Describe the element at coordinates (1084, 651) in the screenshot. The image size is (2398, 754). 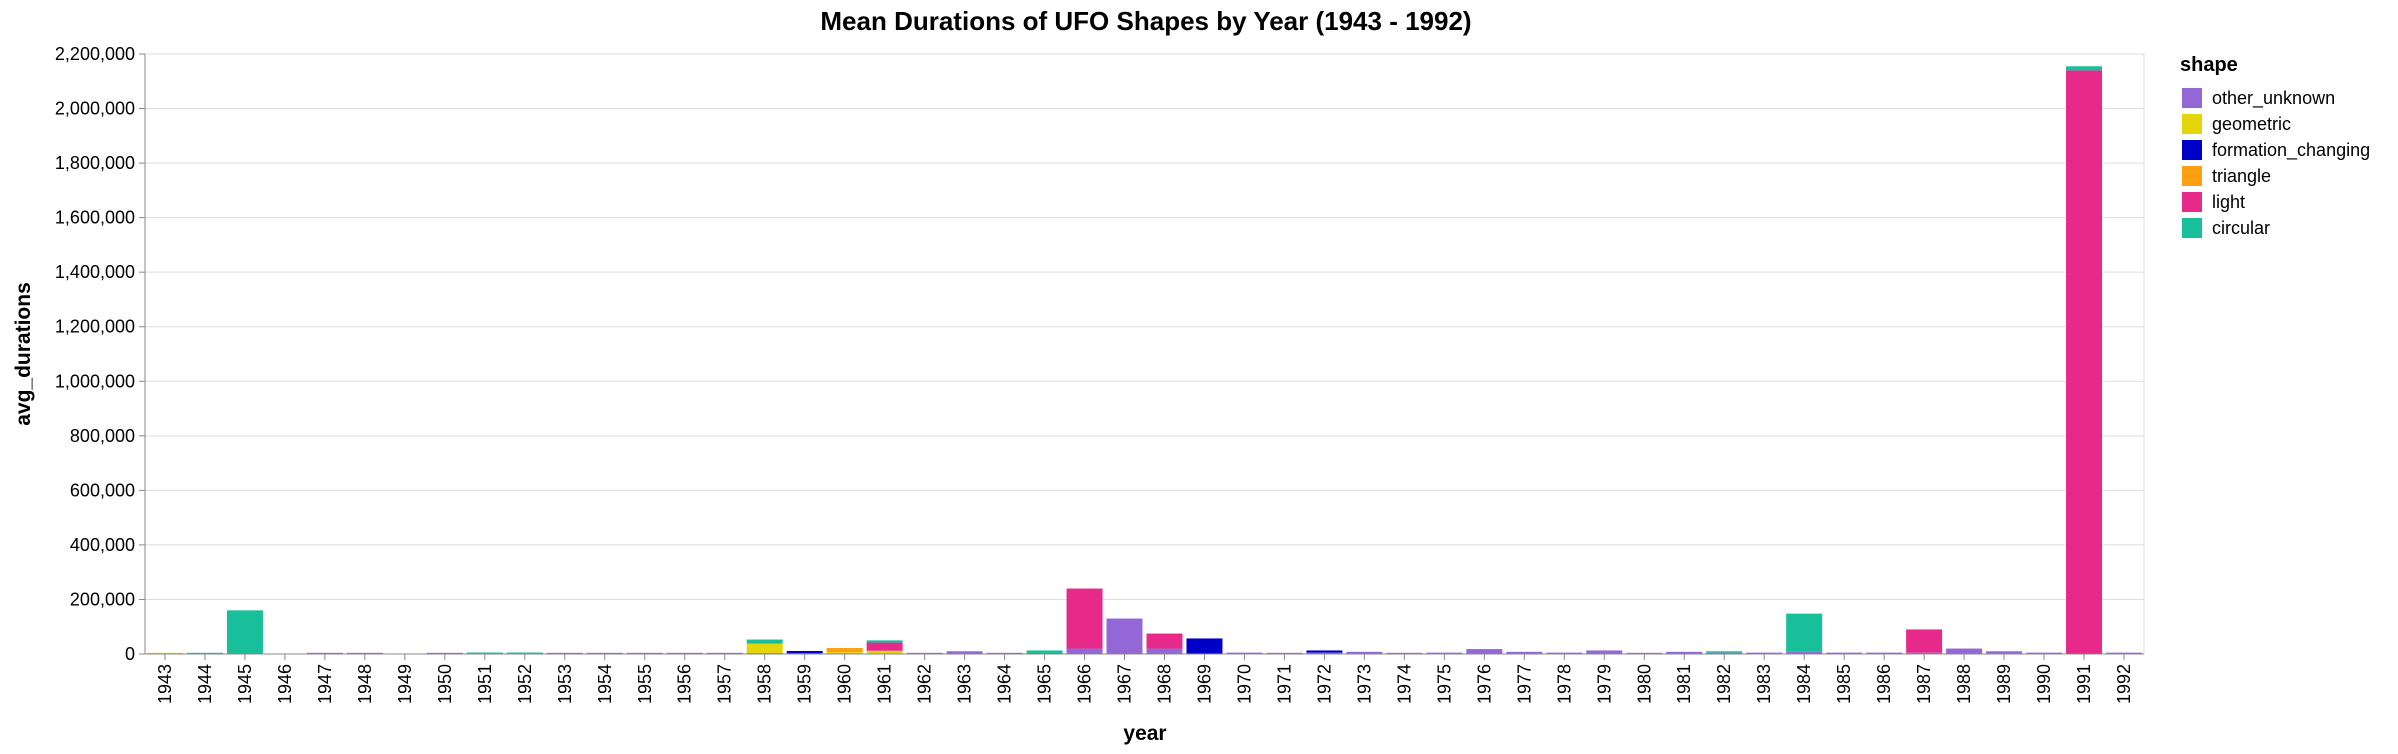
I see `bar-other_unknown-1966` at that location.